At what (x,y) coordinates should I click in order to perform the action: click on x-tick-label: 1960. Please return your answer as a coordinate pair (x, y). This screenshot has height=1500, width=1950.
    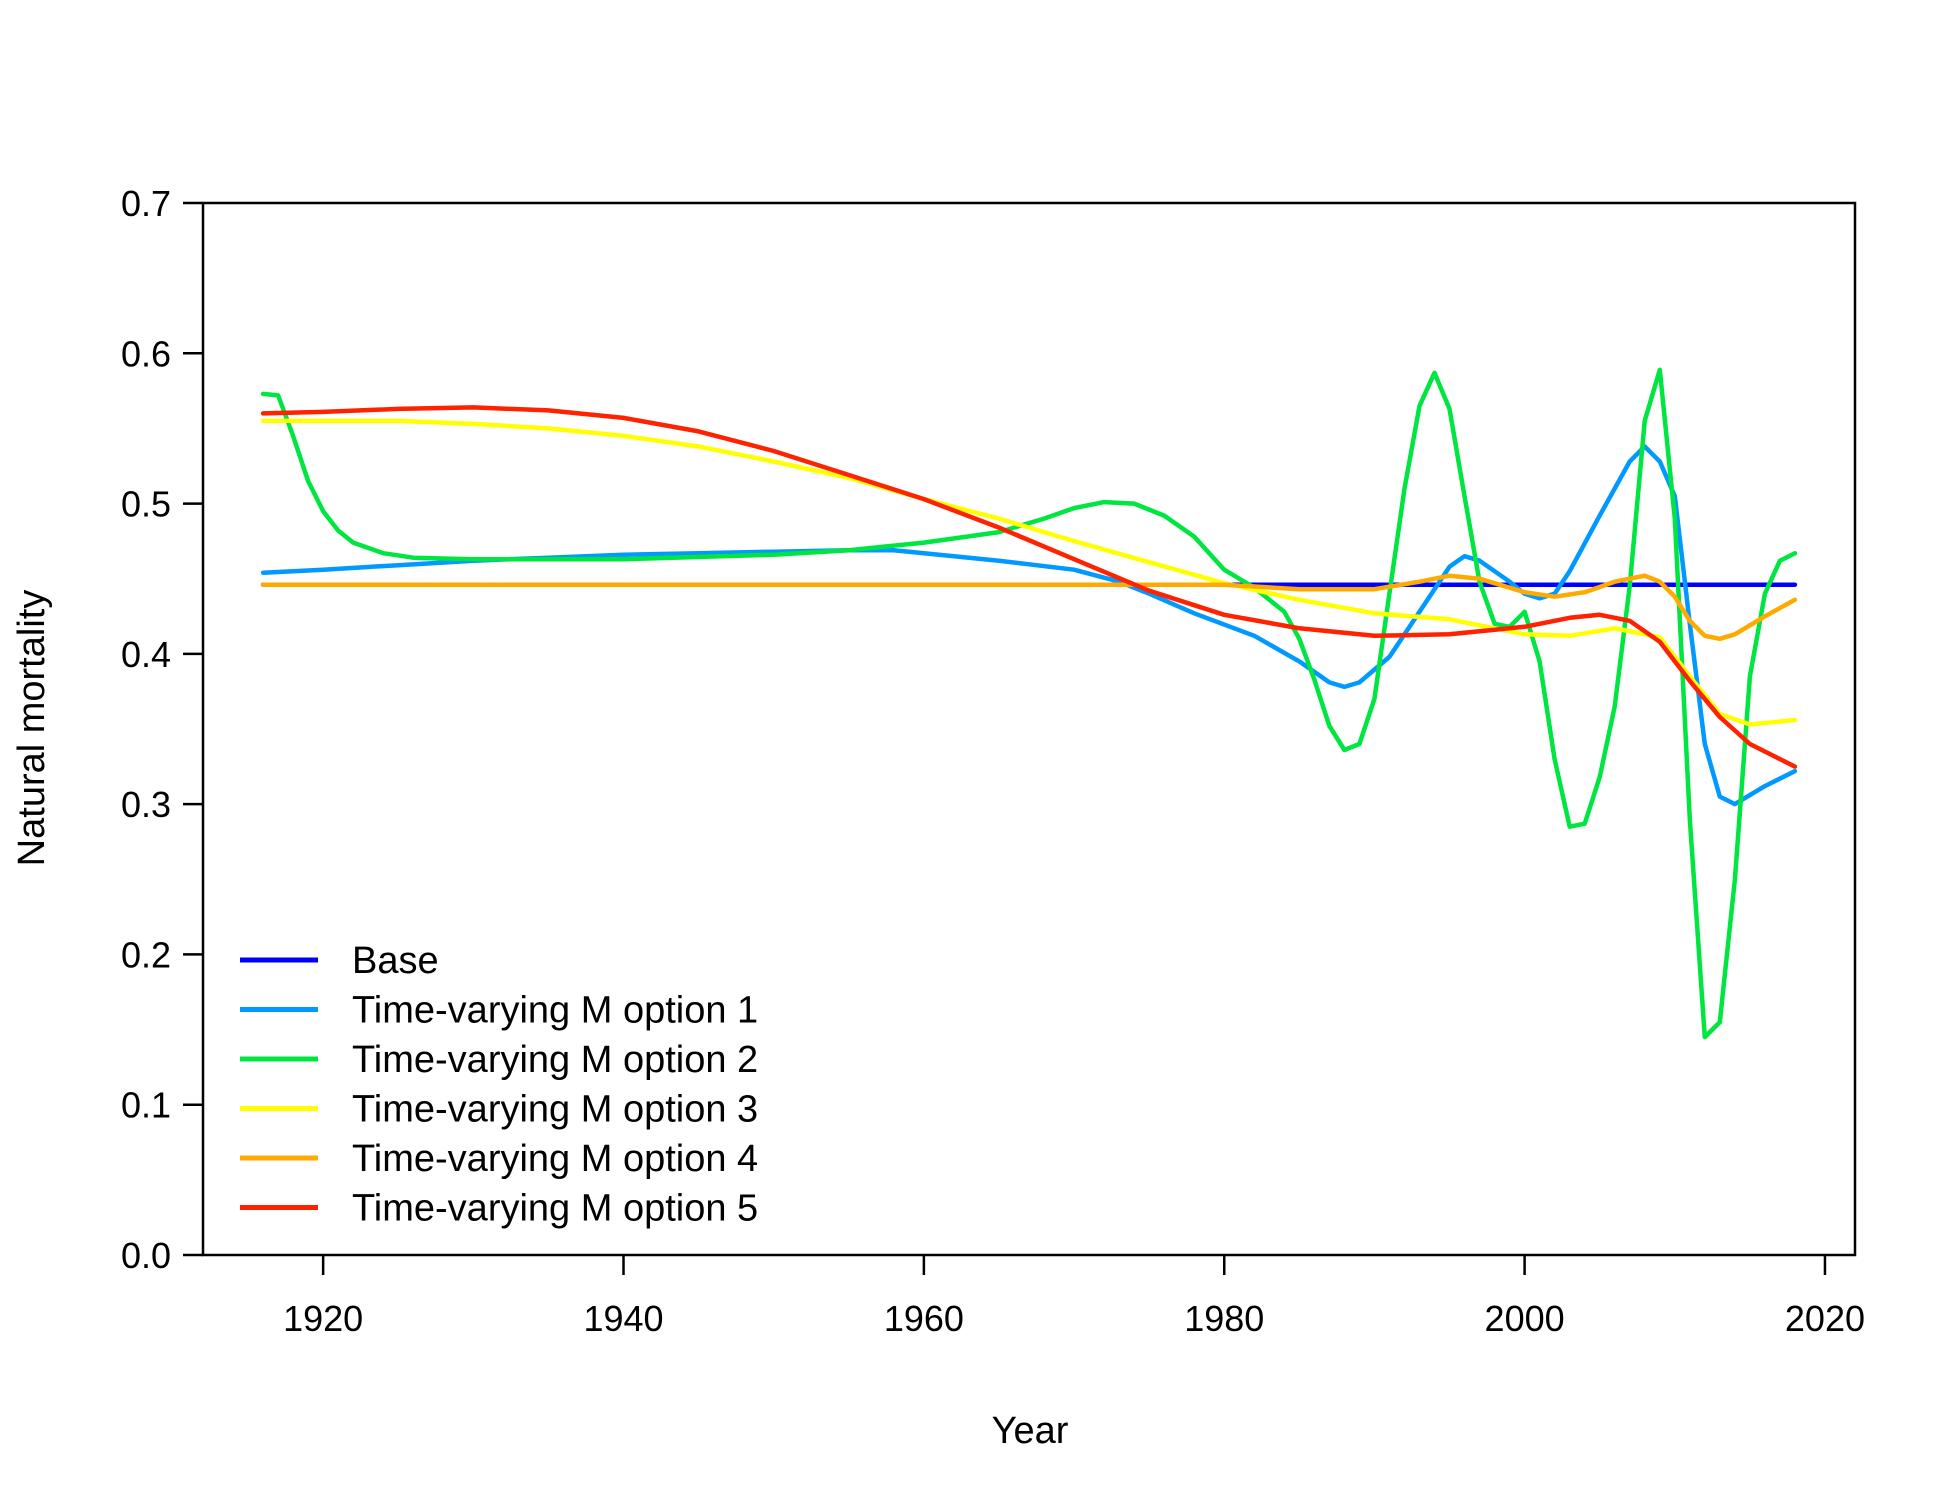
    Looking at the image, I should click on (924, 1318).